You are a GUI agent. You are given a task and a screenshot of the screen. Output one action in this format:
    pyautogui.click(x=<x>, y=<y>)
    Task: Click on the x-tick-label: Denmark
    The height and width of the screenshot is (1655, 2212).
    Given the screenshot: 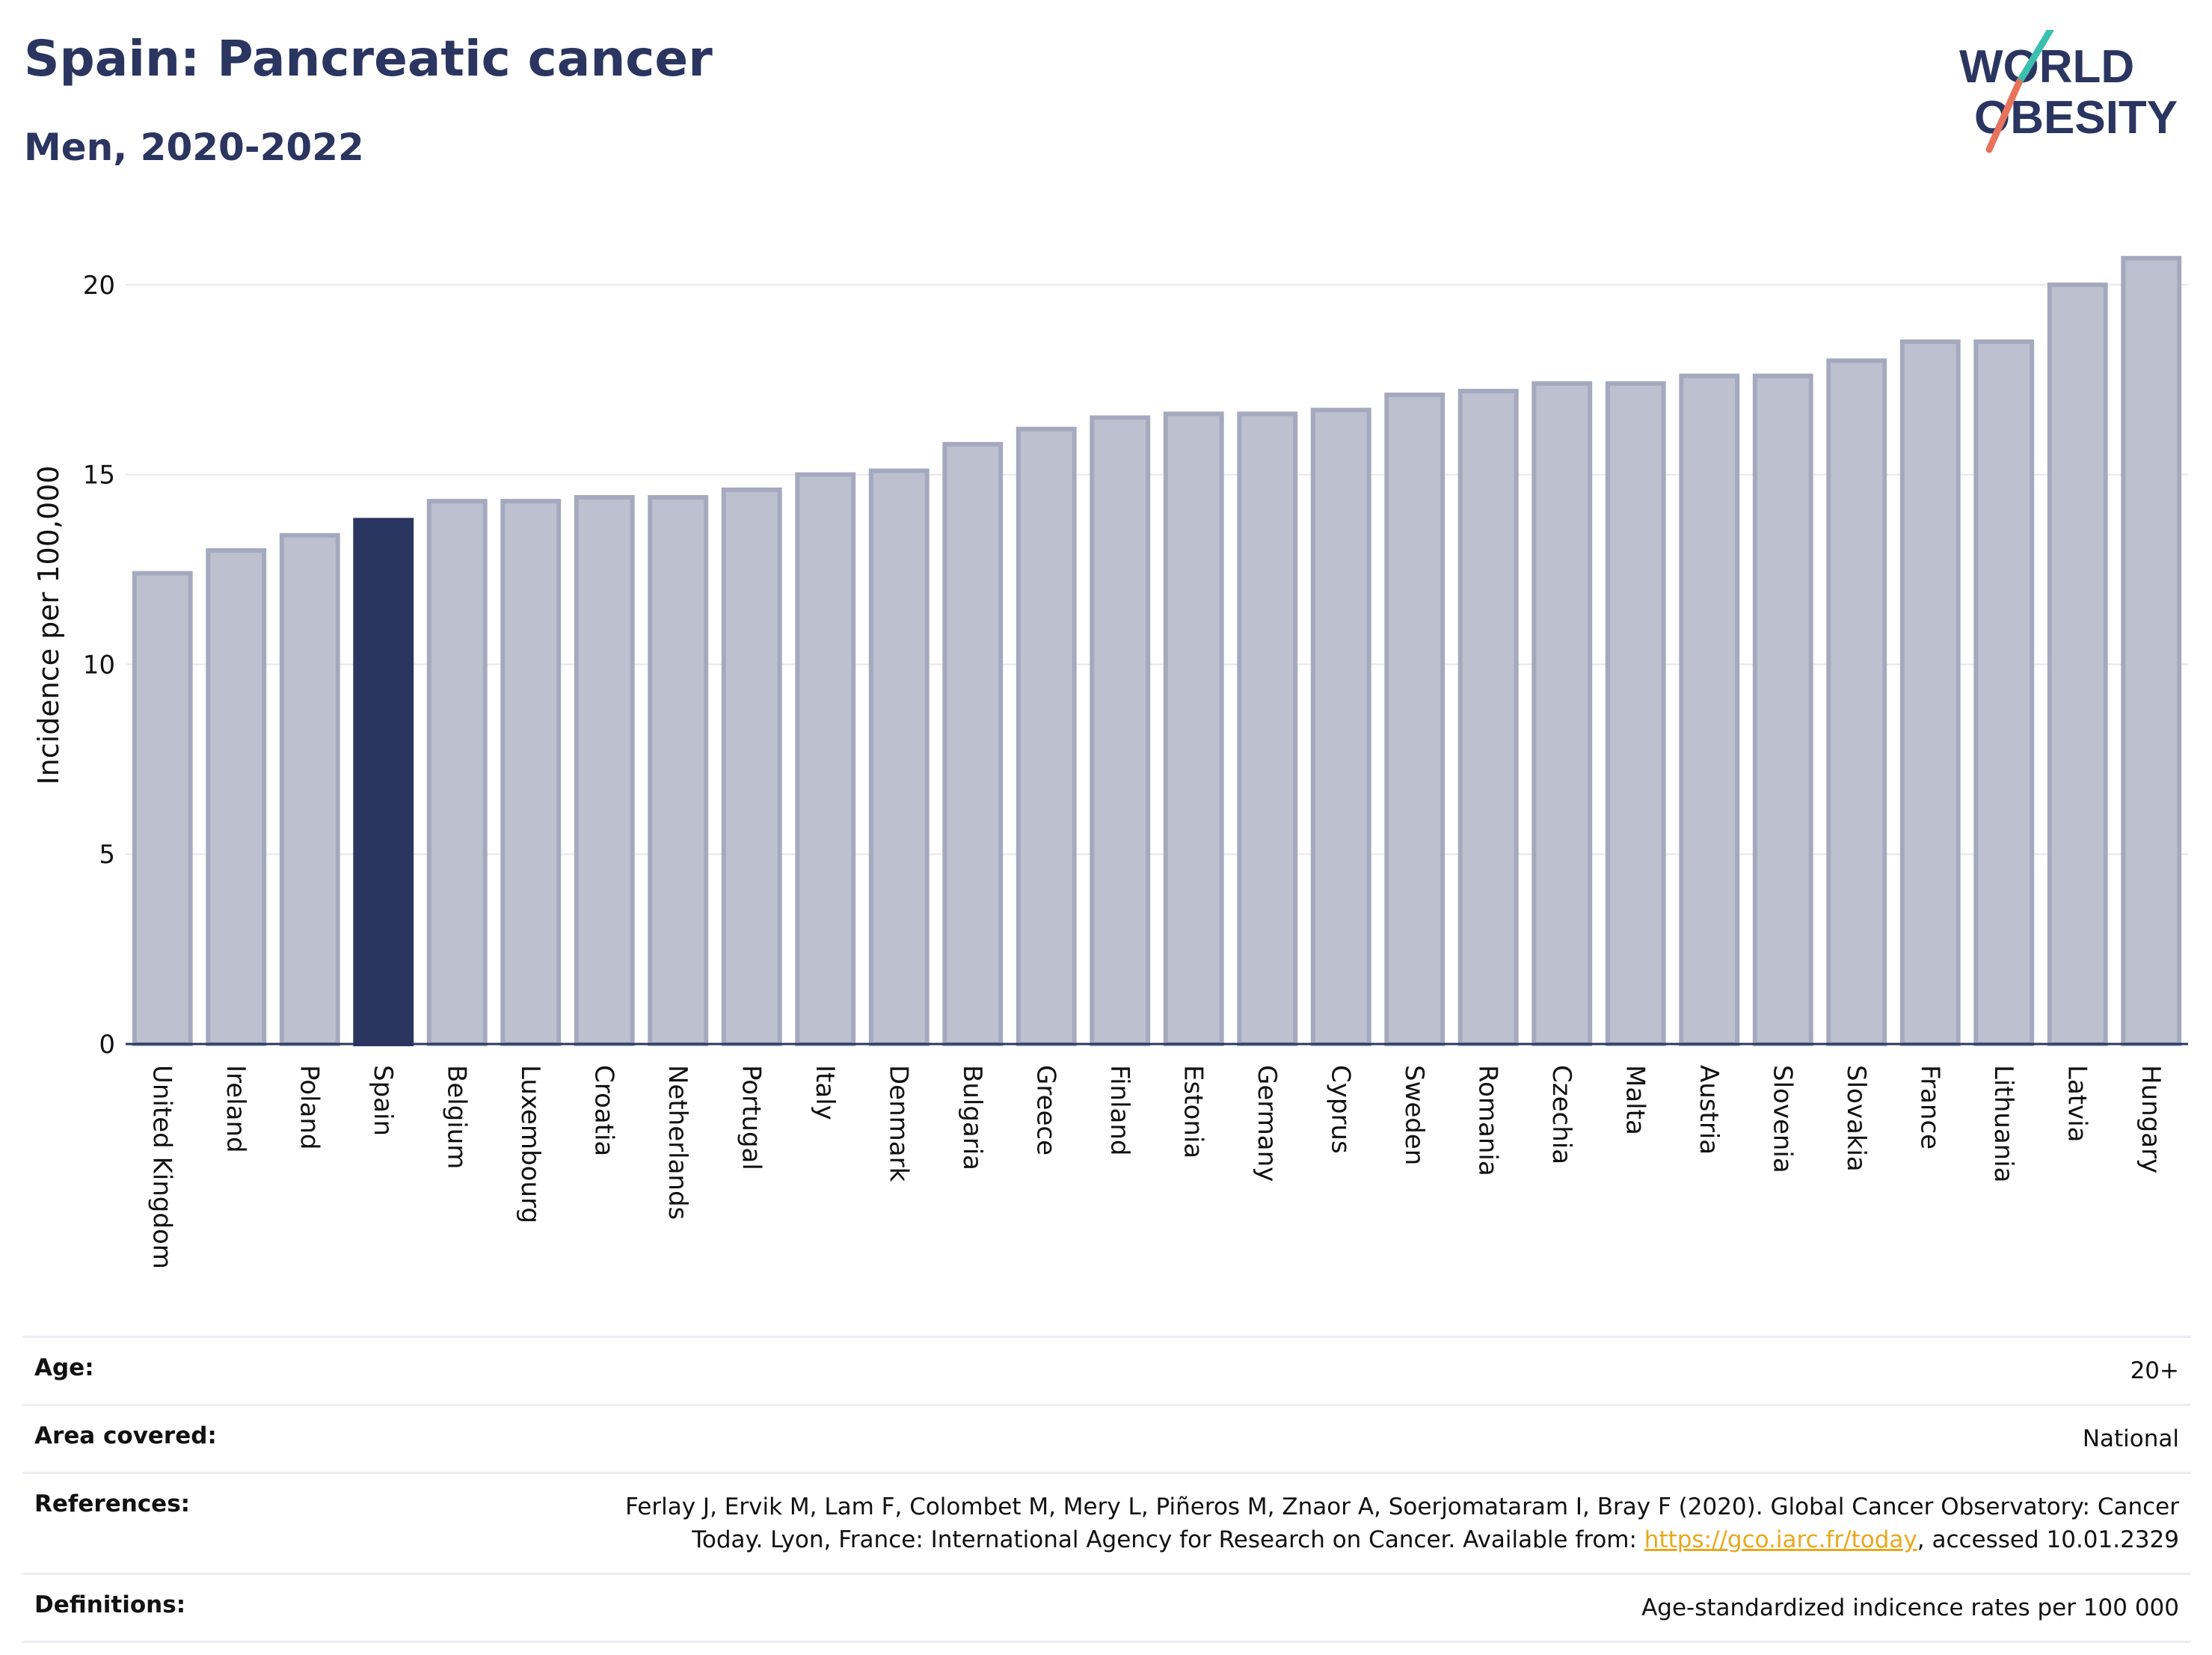 What is the action you would take?
    pyautogui.click(x=898, y=1123)
    